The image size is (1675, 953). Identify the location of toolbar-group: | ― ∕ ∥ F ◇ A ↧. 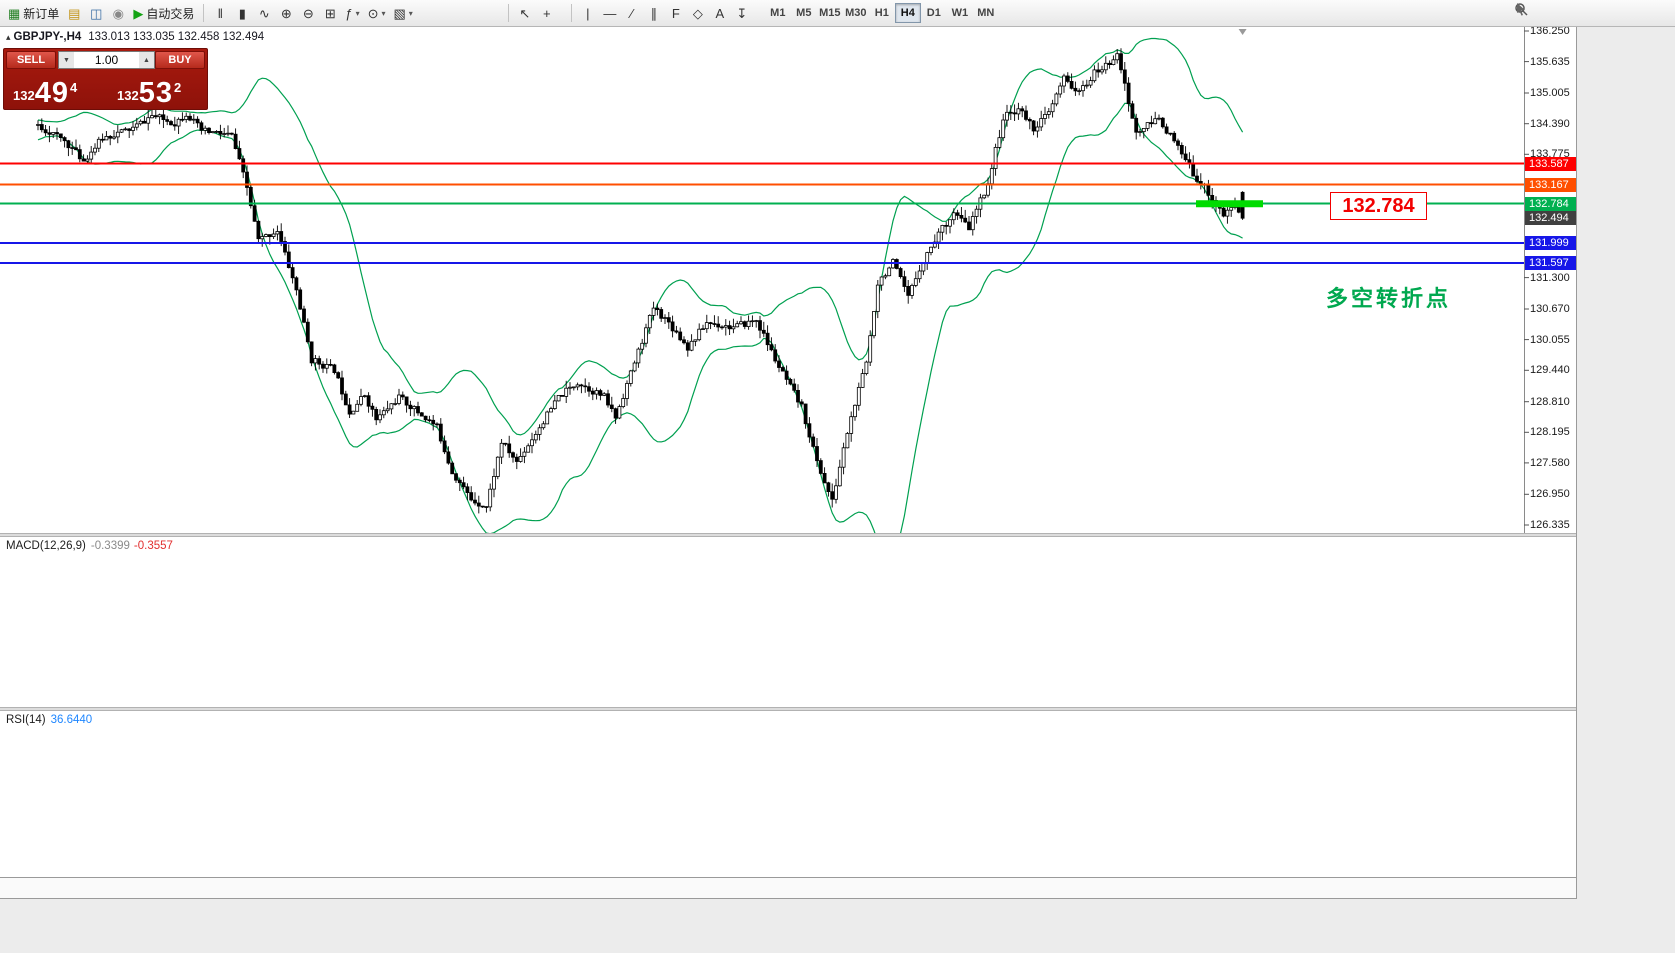
(665, 13).